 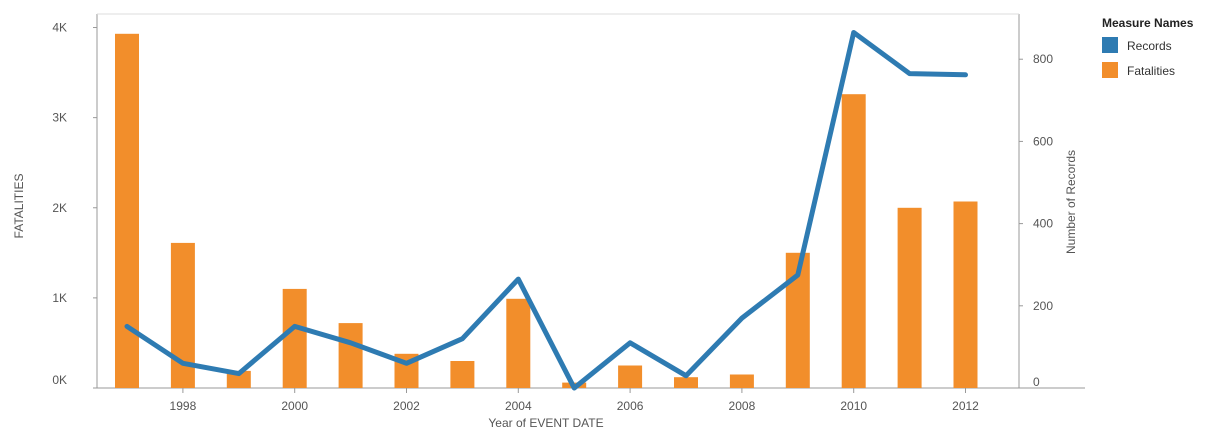 What do you see at coordinates (966, 295) in the screenshot?
I see `fatalities-bar-2012` at bounding box center [966, 295].